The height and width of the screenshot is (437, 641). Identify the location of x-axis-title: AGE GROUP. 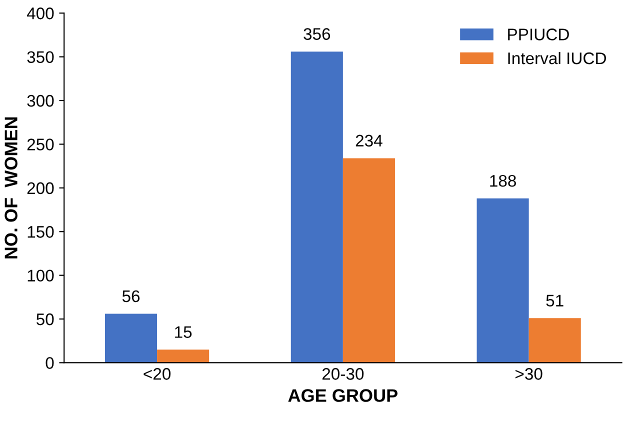
(343, 395).